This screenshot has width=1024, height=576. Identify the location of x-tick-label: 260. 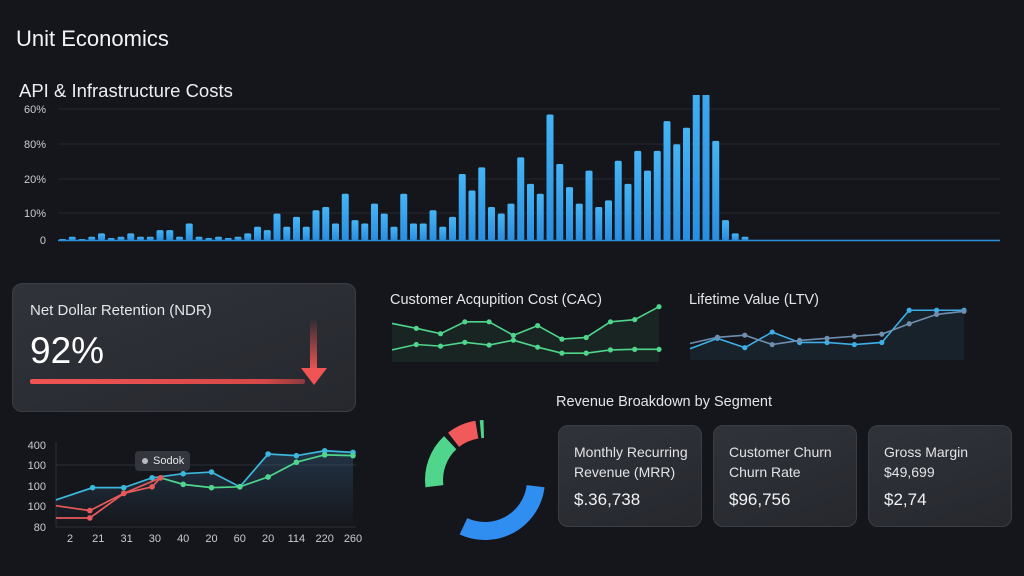
(353, 539).